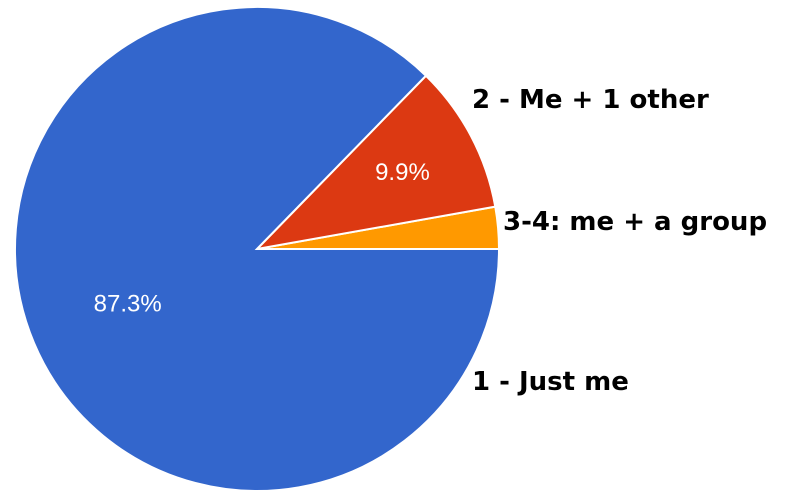  I want to click on percent-labels: 9.9% 87.3%, so click(262, 238).